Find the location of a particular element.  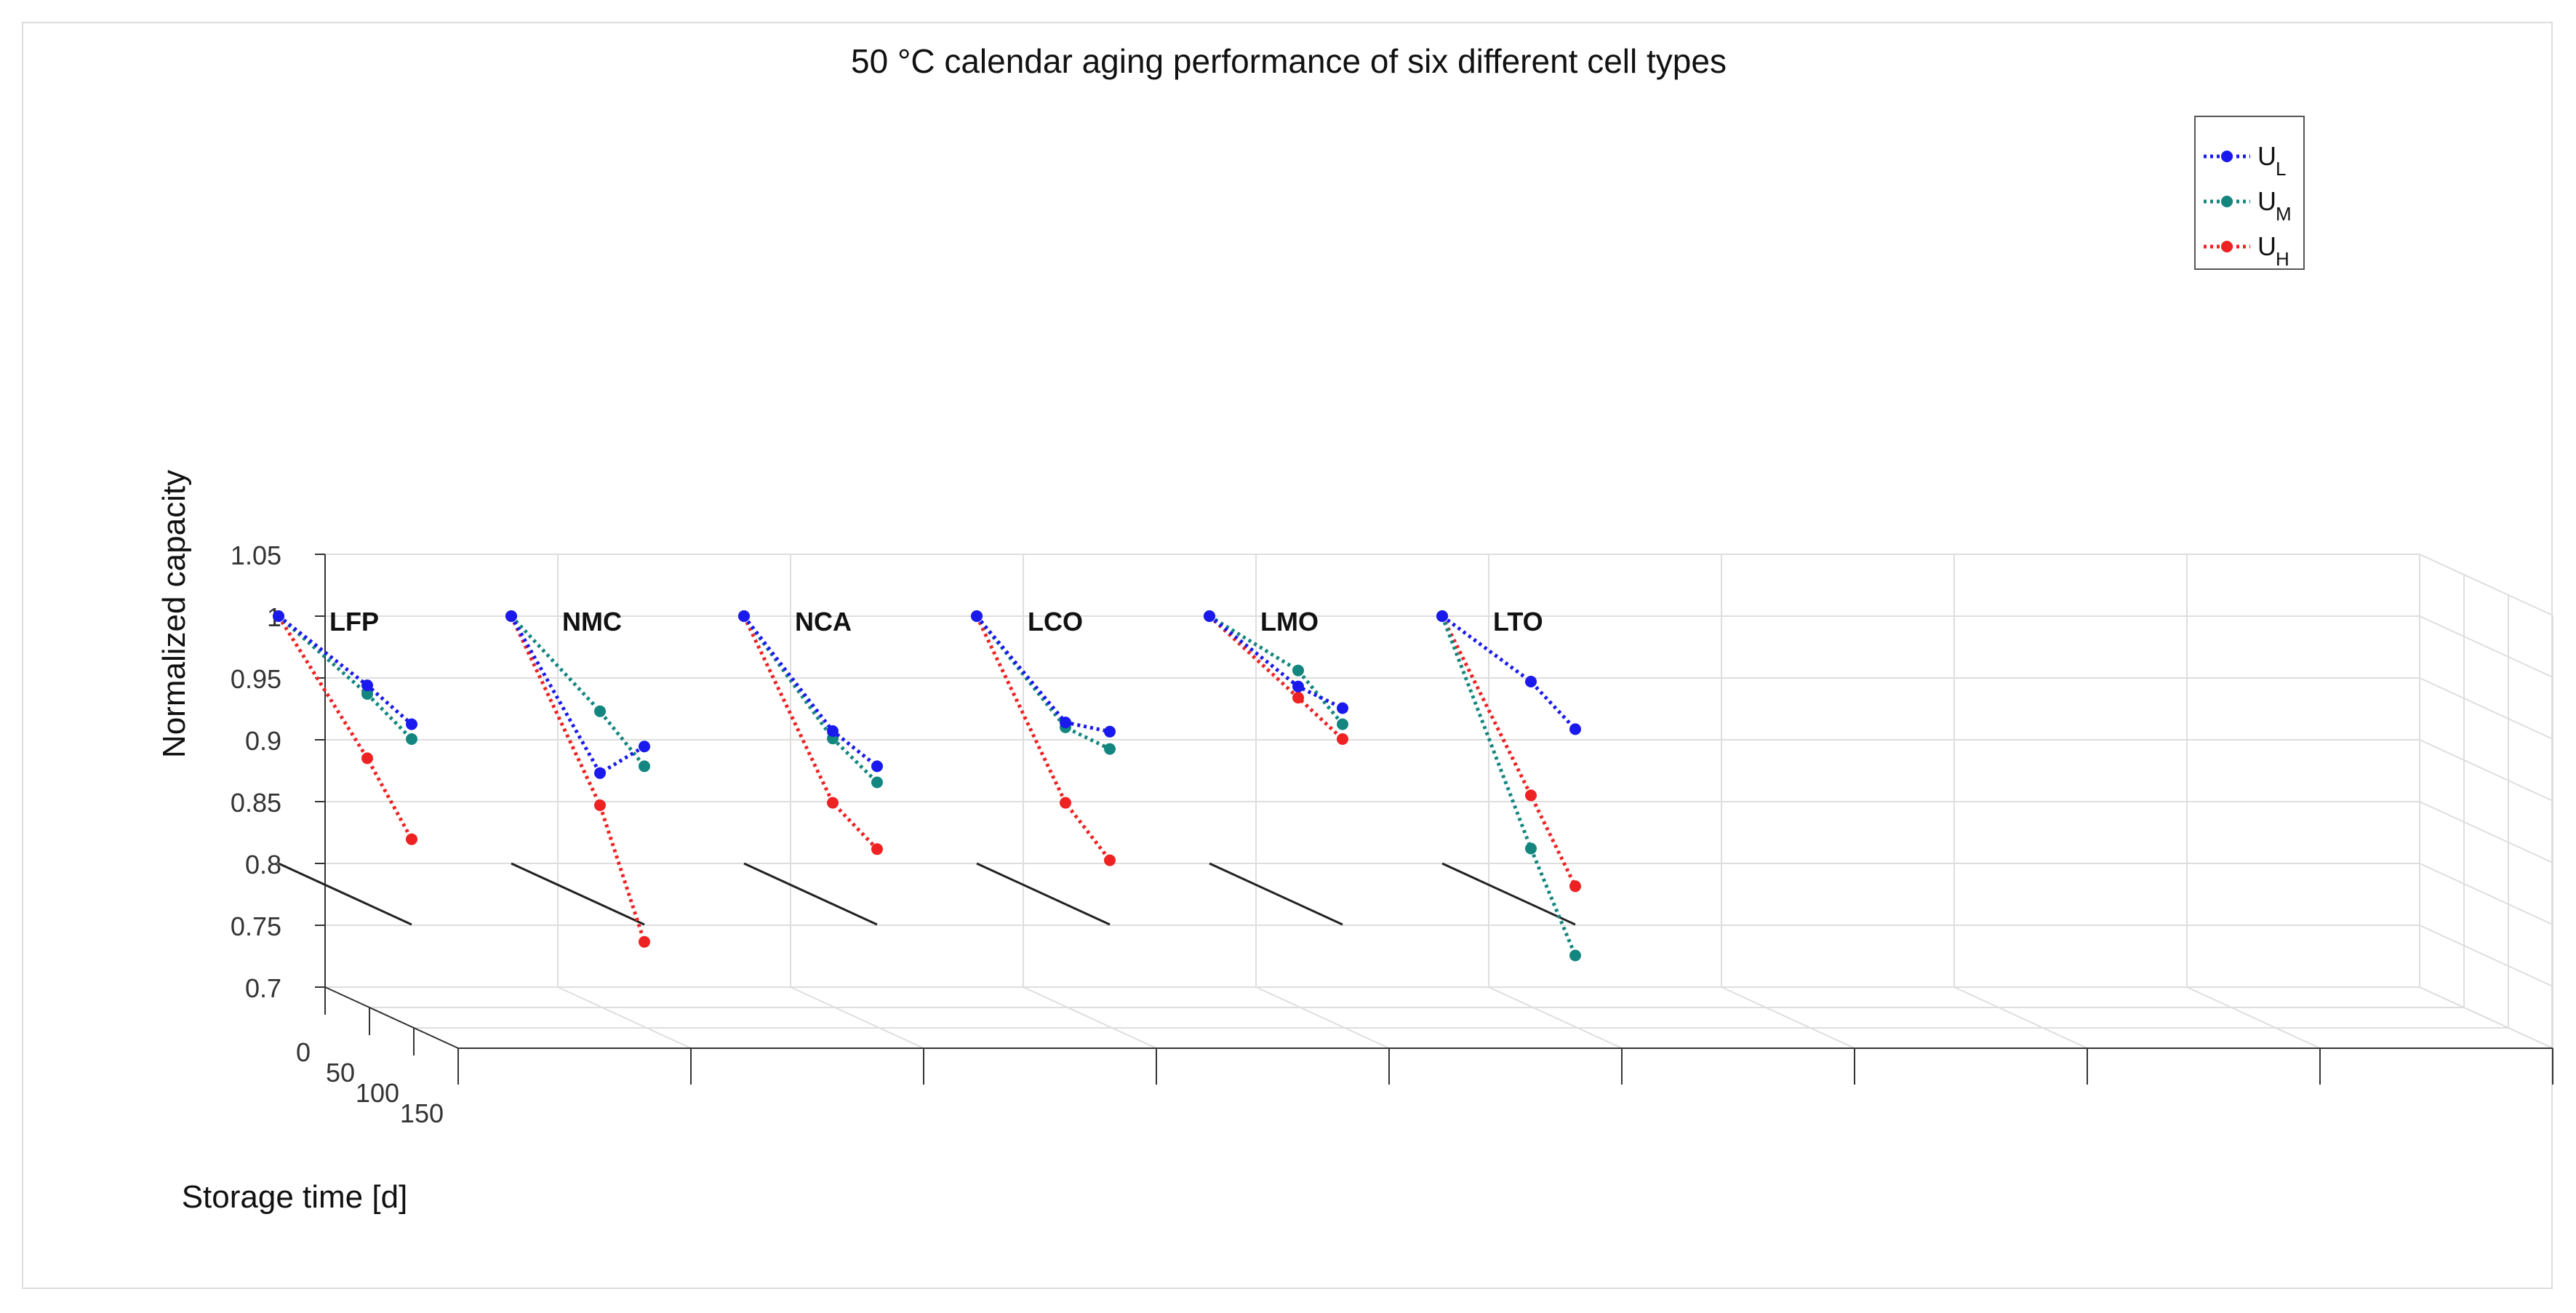

y-tick-label: 0.75 is located at coordinates (256, 926).